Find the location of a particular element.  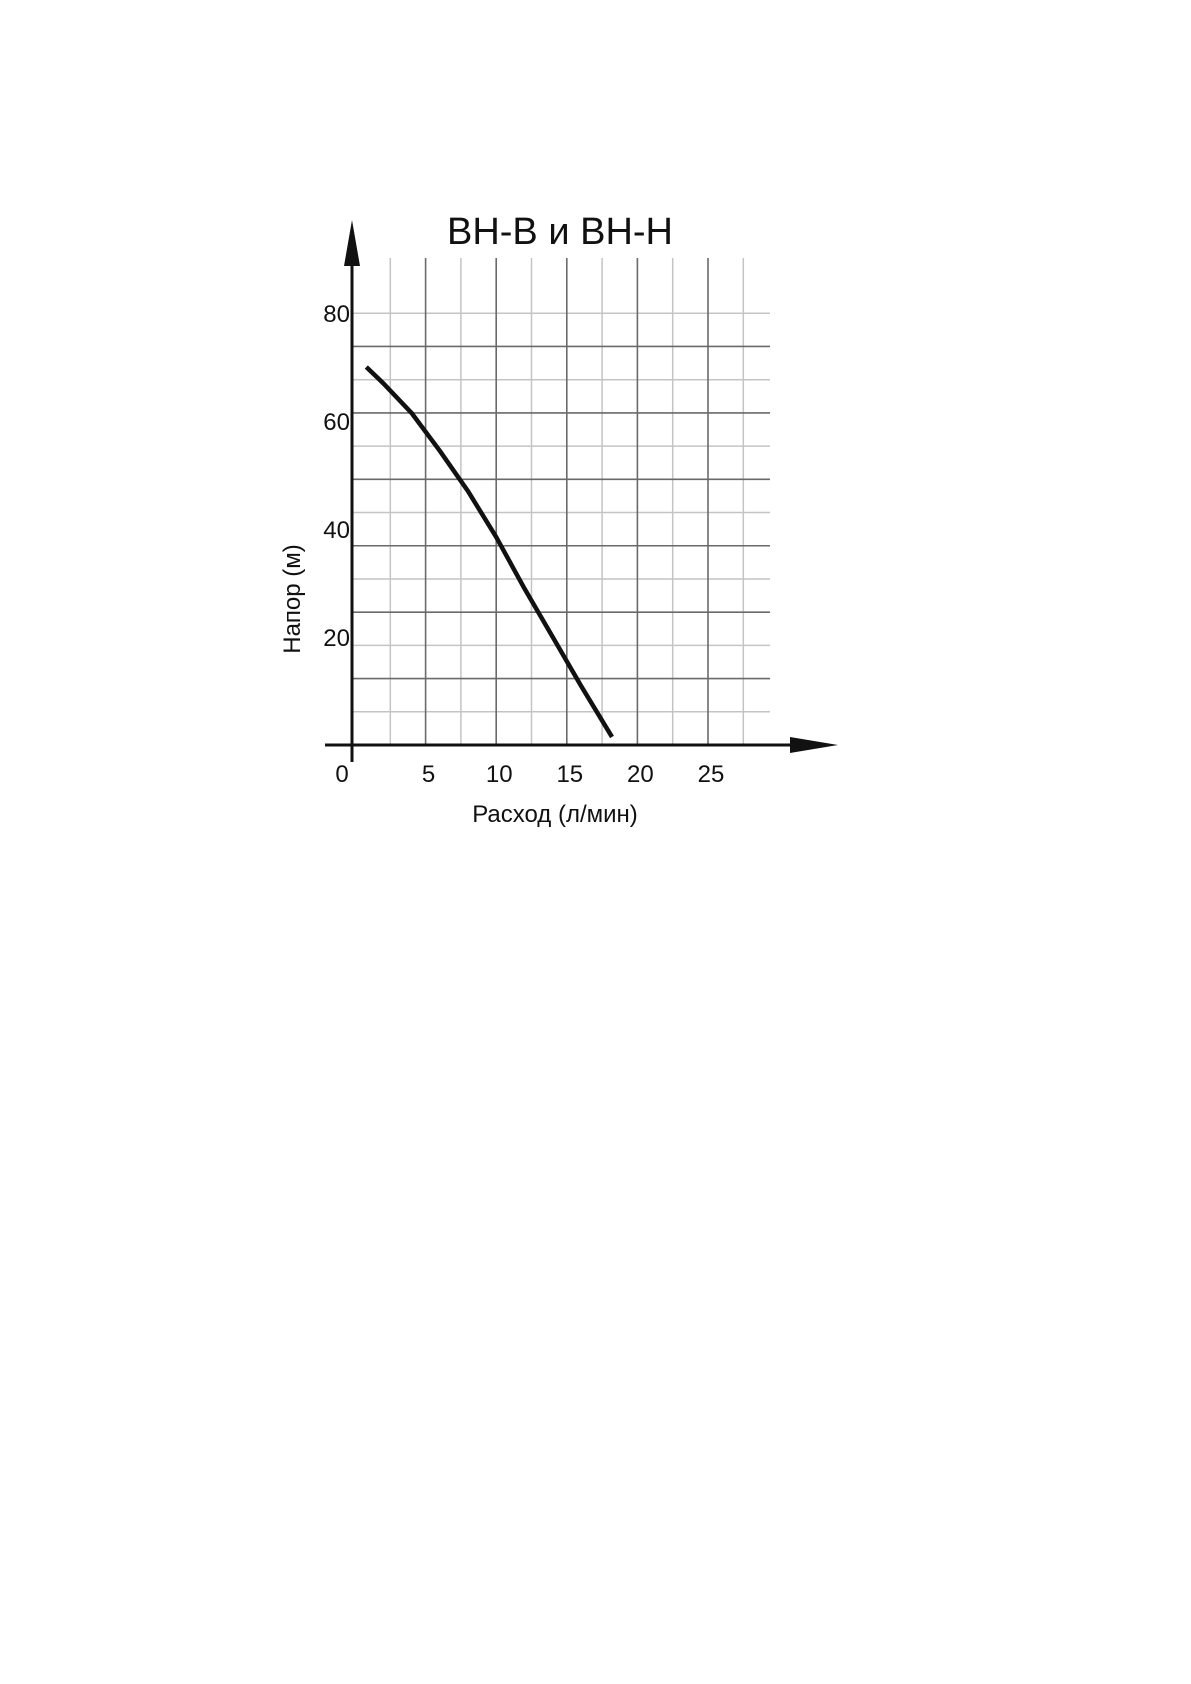

x-tick-label: 5 is located at coordinates (428, 774).